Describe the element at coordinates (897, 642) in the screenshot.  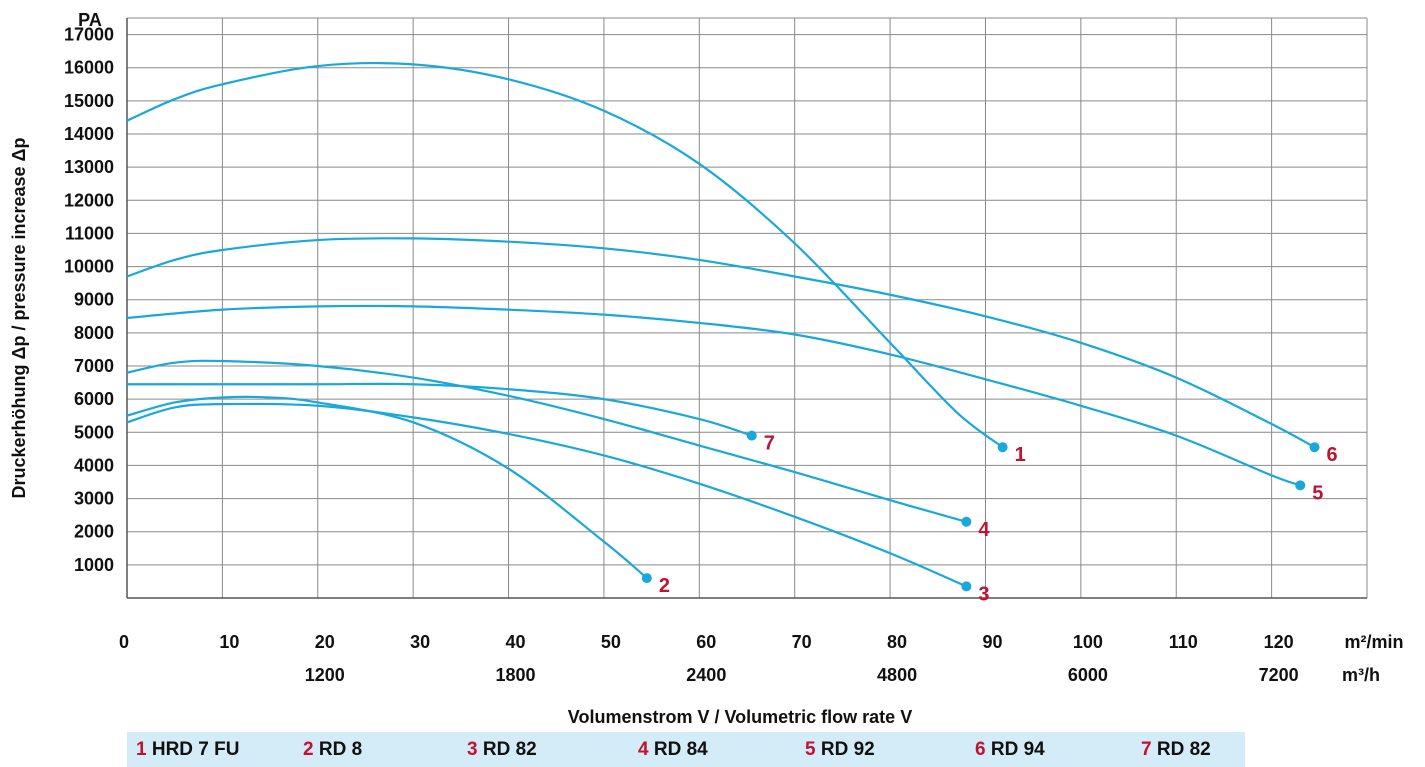
I see `x-tick-label: 80` at that location.